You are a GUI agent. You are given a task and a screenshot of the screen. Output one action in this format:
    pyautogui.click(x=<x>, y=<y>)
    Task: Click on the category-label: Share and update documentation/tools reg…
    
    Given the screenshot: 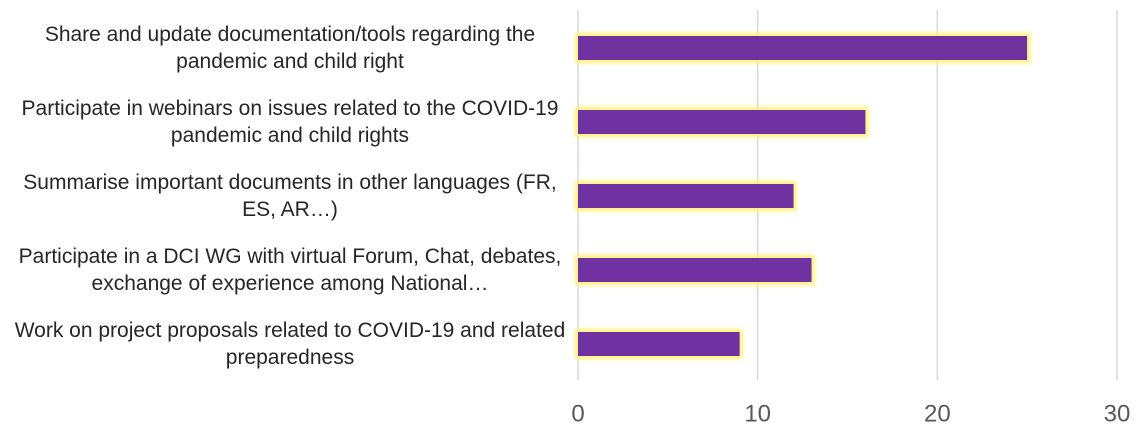 What is the action you would take?
    pyautogui.click(x=290, y=48)
    